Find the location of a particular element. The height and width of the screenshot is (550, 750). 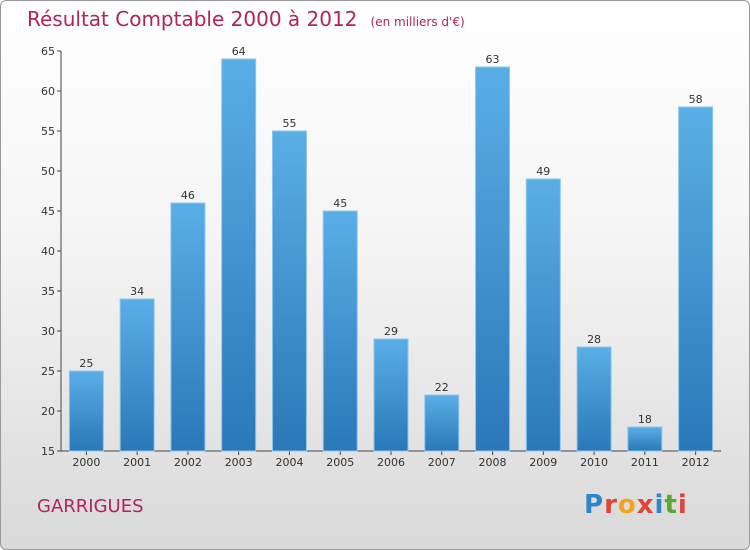

value-label: 64 is located at coordinates (239, 51).